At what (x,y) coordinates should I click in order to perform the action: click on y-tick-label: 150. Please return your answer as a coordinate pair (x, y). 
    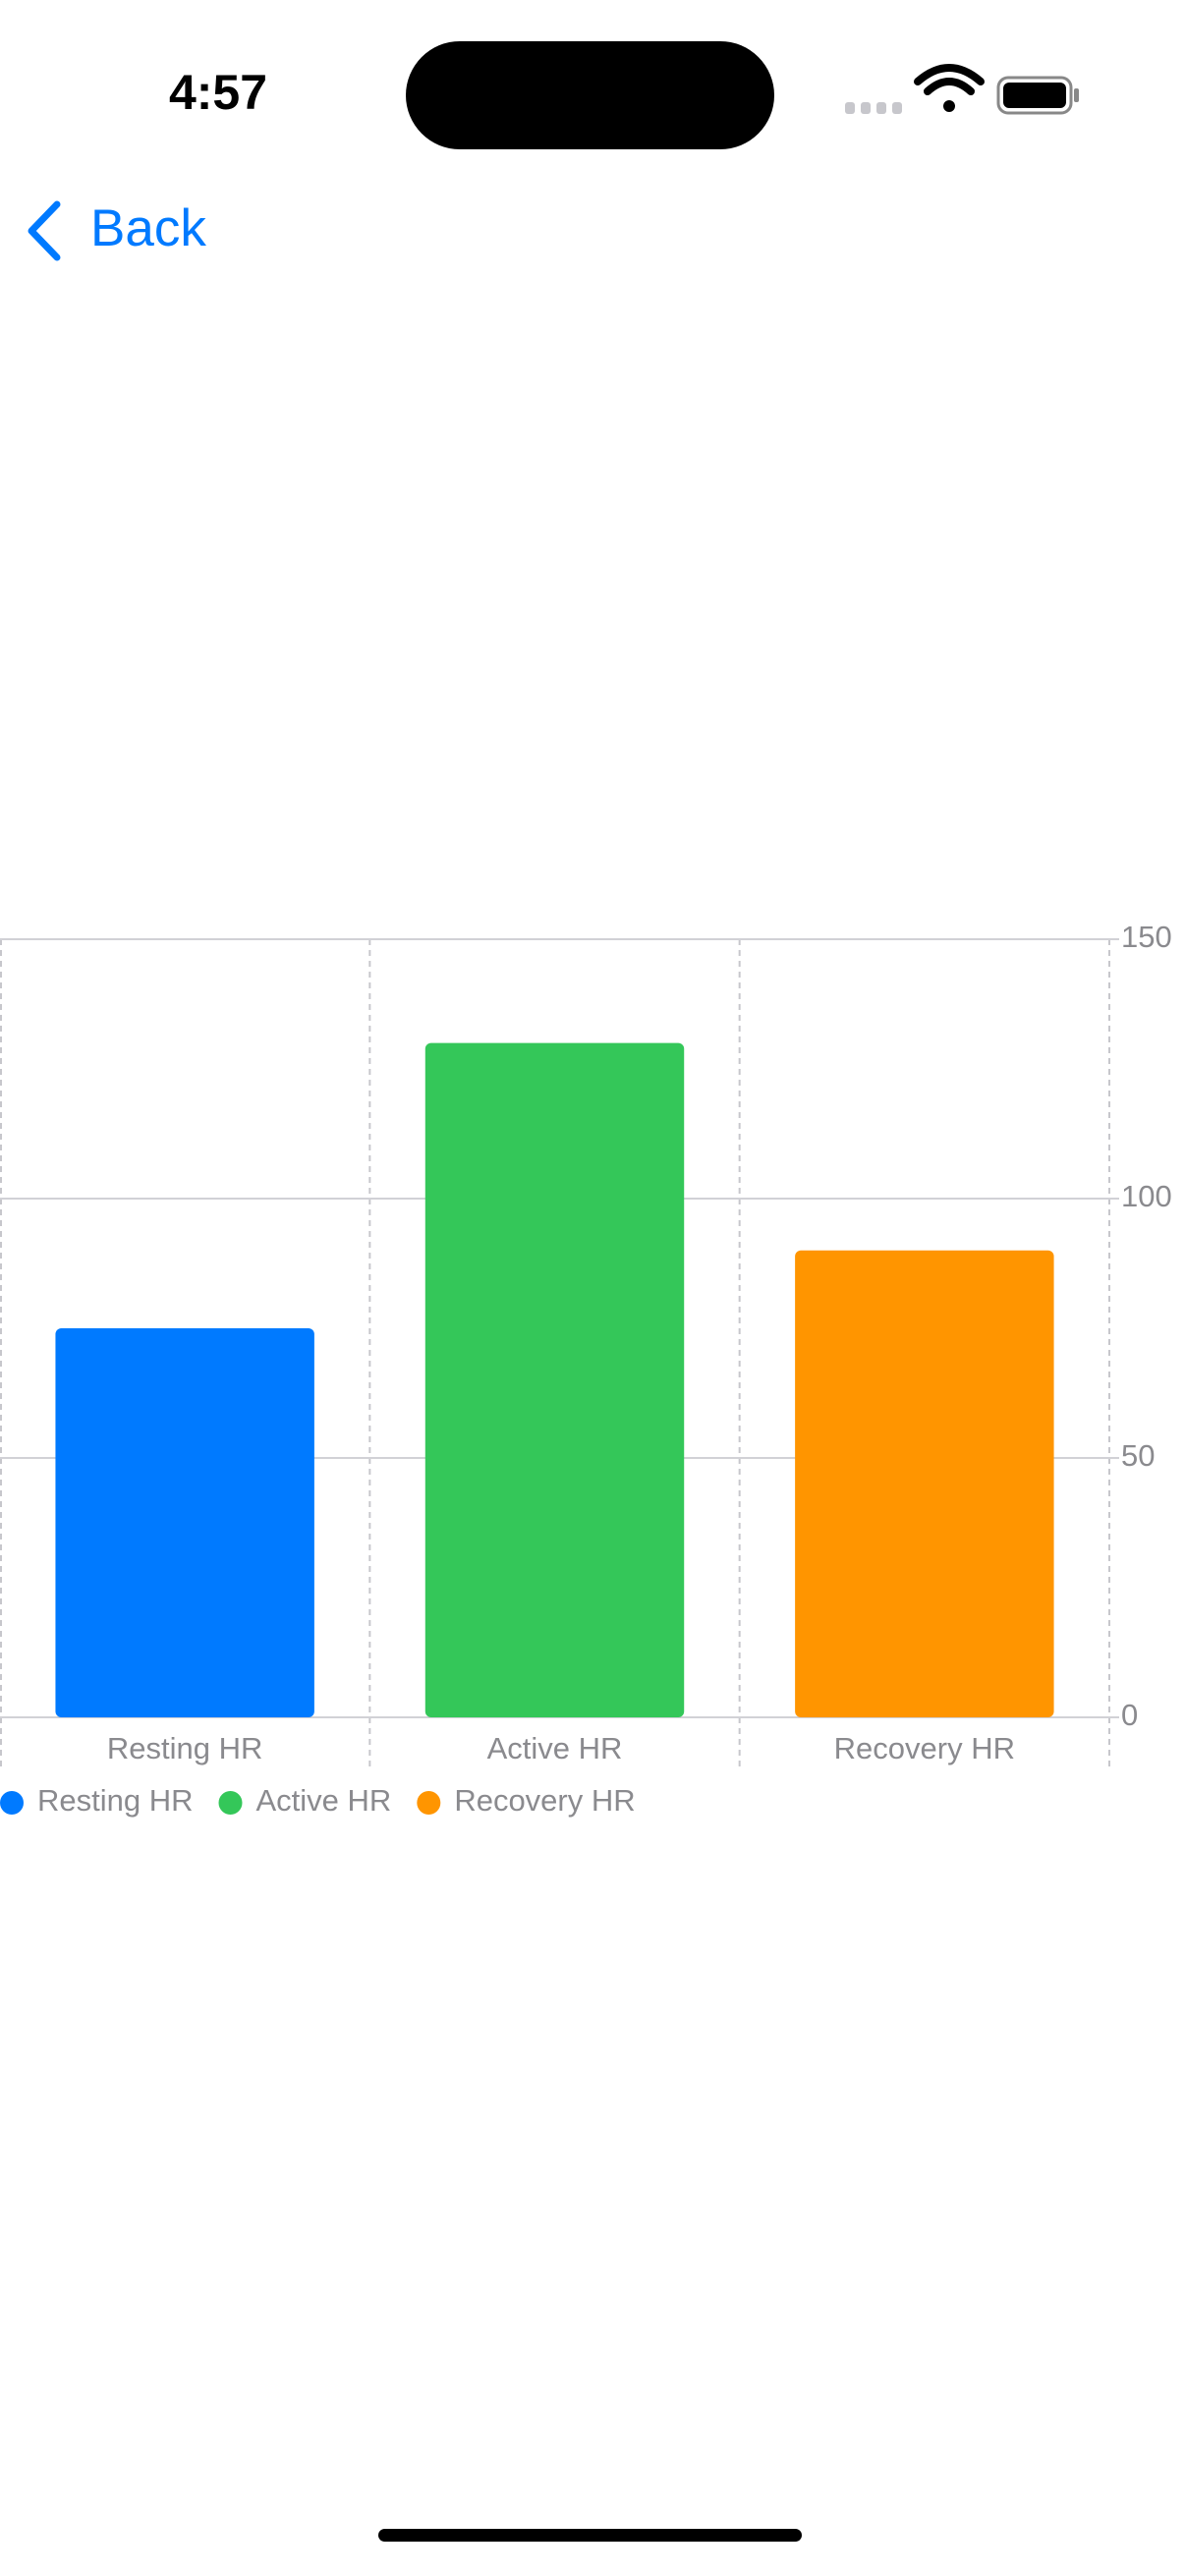
    Looking at the image, I should click on (1146, 937).